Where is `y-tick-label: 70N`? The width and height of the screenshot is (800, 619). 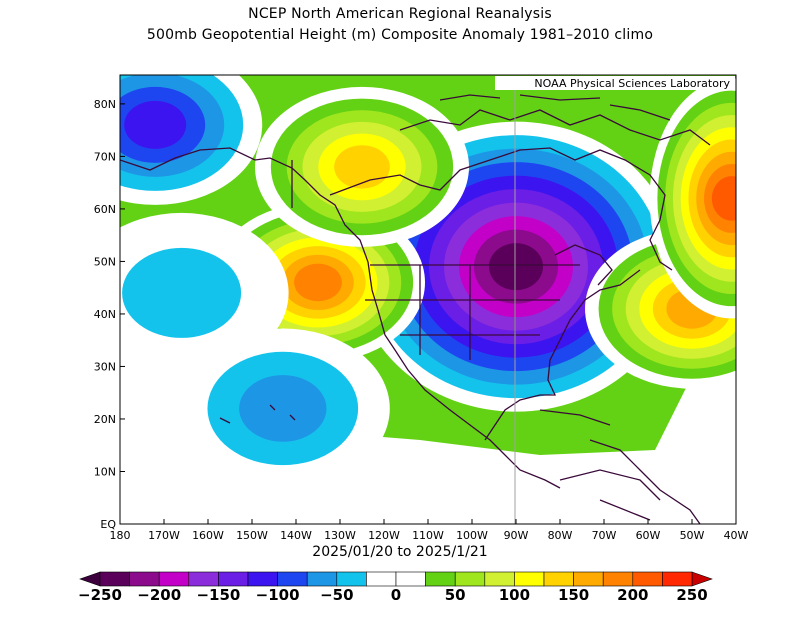
y-tick-label: 70N is located at coordinates (105, 156).